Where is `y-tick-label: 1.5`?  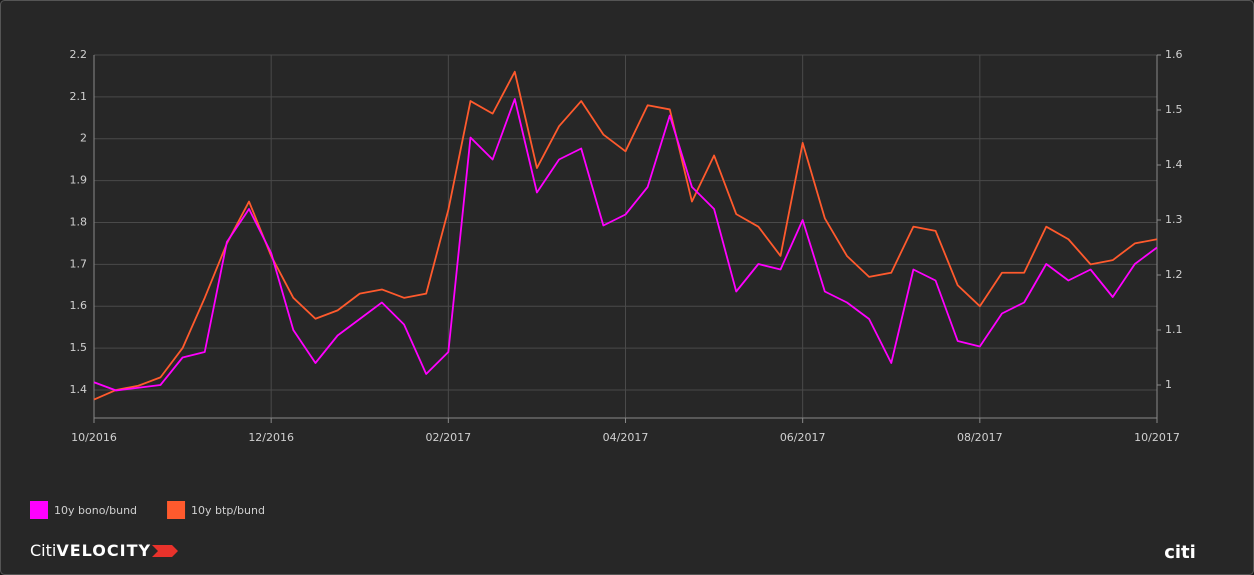
y-tick-label: 1.5 is located at coordinates (79, 347).